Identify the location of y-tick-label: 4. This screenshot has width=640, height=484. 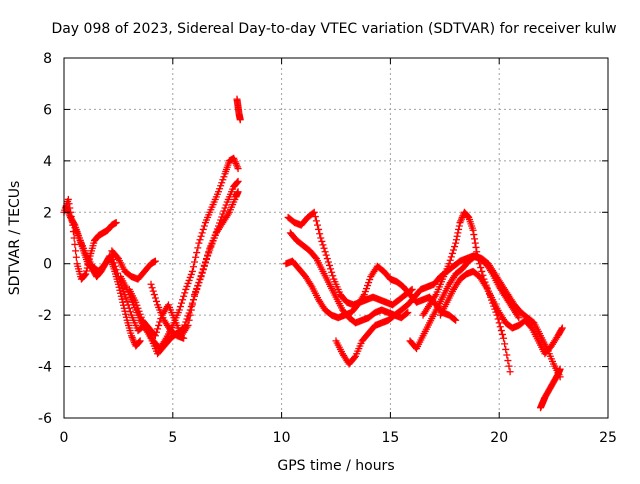
(47, 162).